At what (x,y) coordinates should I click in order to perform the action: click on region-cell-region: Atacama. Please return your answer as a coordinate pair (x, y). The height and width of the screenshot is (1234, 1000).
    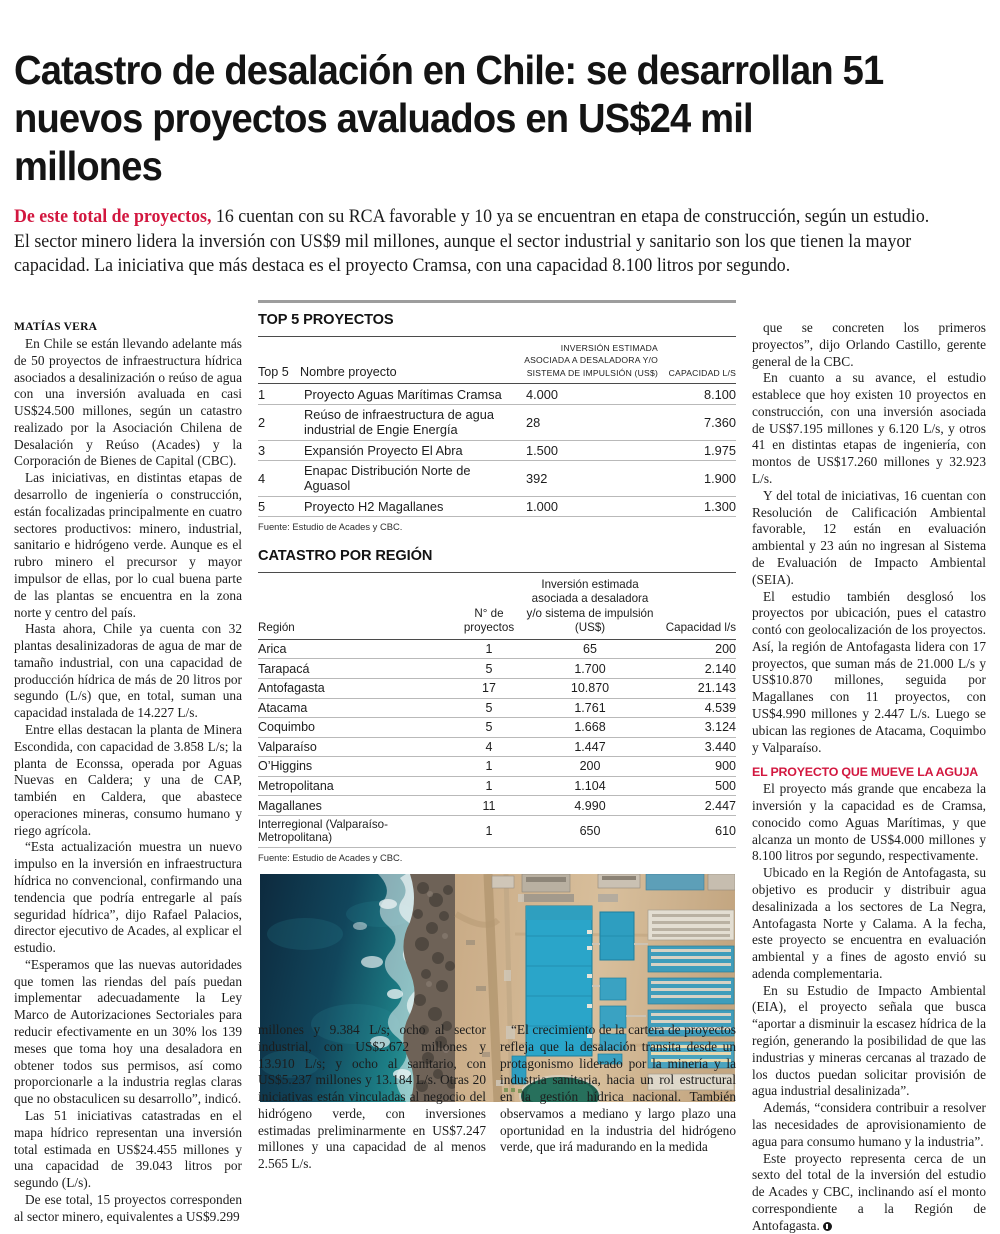
    Looking at the image, I should click on (356, 708).